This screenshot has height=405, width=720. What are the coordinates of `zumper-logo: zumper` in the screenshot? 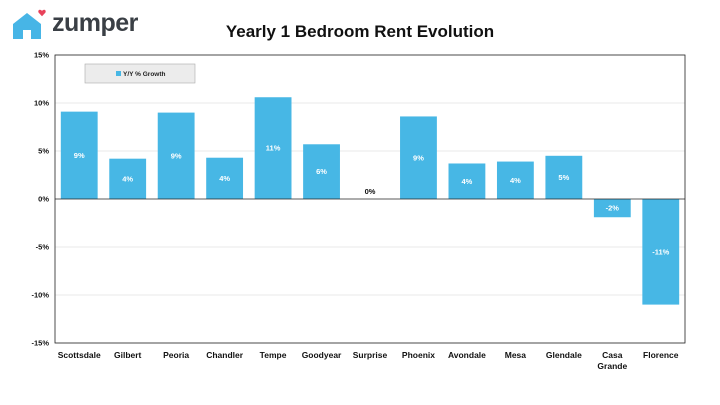 It's located at (74, 25).